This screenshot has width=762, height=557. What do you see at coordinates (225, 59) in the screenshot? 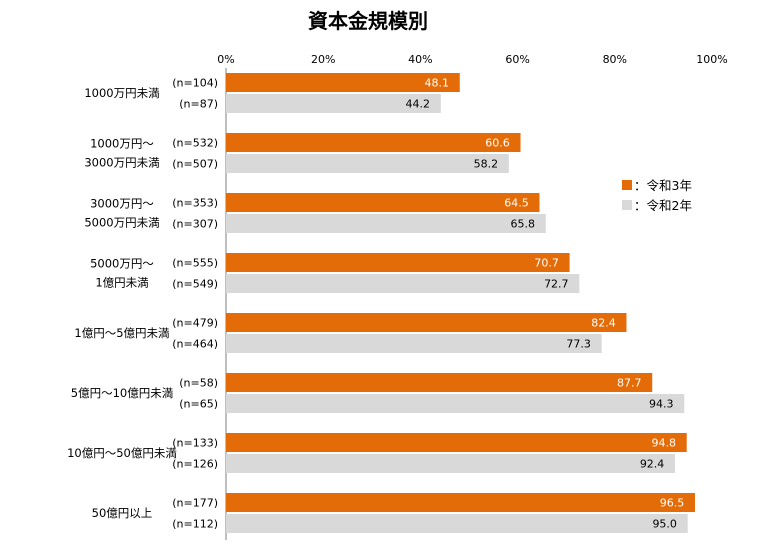
I see `x-tick-label: 0%` at bounding box center [225, 59].